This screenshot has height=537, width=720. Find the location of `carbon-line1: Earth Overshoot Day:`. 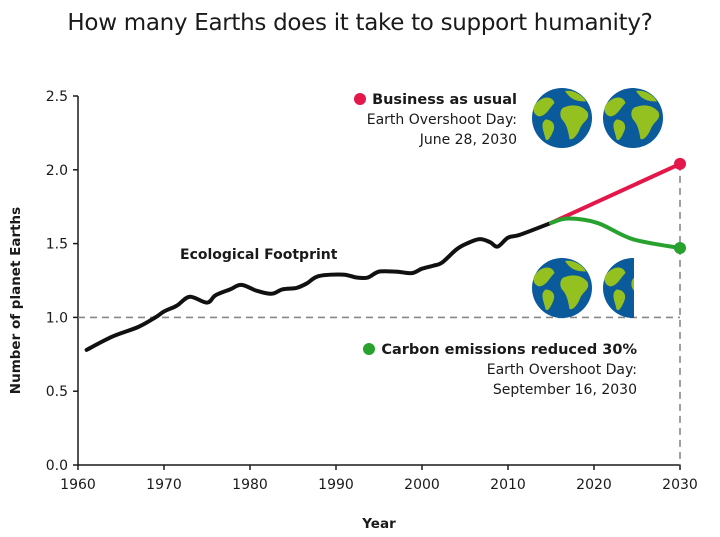

carbon-line1: Earth Overshoot Day: is located at coordinates (561, 370).